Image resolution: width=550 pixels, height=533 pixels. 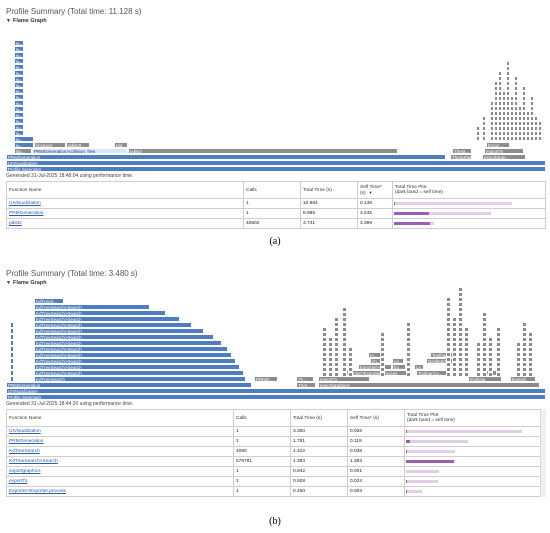 I want to click on table-scrollbar, so click(x=543, y=453).